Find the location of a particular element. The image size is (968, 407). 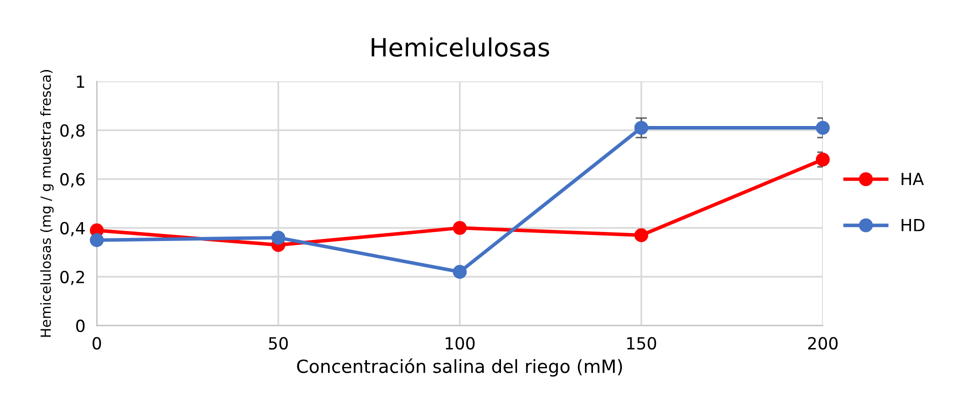

x-tick-label: 200 is located at coordinates (823, 343).